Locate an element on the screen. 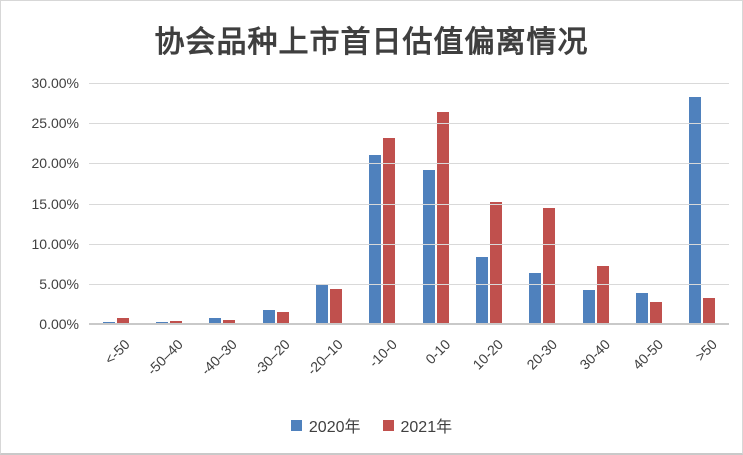 This screenshot has width=743, height=455. legend-label: 2021年 is located at coordinates (426, 427).